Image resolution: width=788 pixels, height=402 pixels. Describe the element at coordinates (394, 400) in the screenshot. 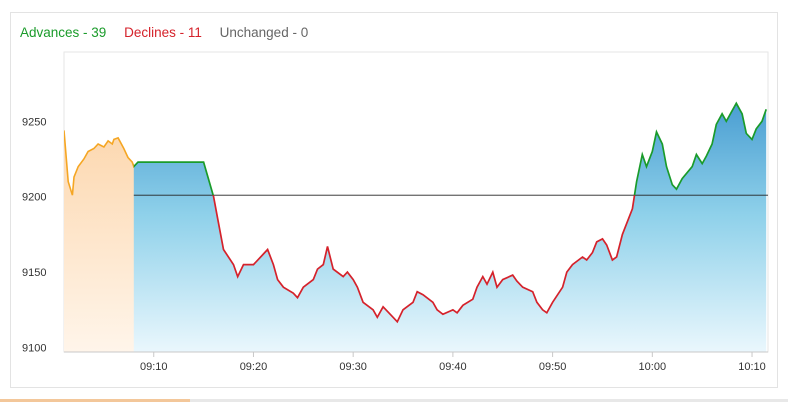

I see `bottom-scroll-track` at that location.